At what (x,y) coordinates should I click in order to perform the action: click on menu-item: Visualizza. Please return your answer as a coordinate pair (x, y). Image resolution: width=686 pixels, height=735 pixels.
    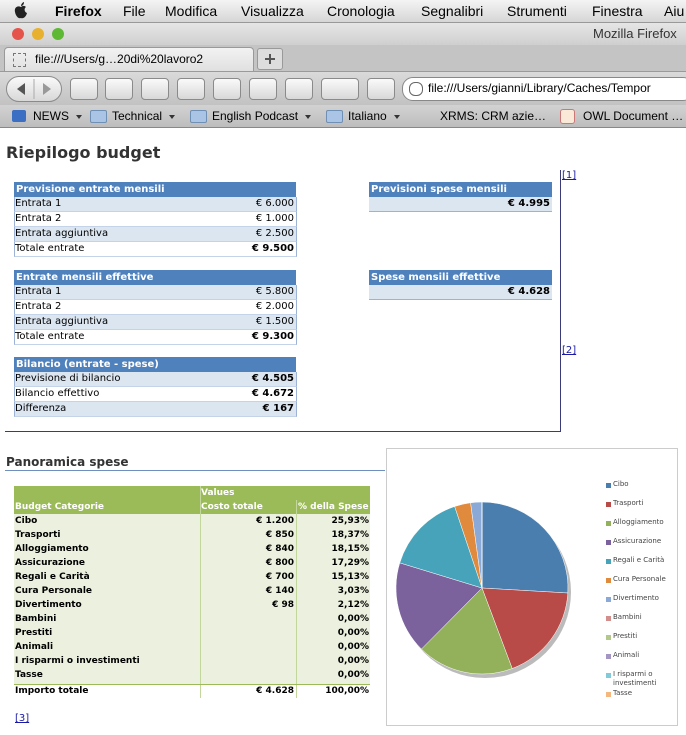
    Looking at the image, I should click on (272, 11).